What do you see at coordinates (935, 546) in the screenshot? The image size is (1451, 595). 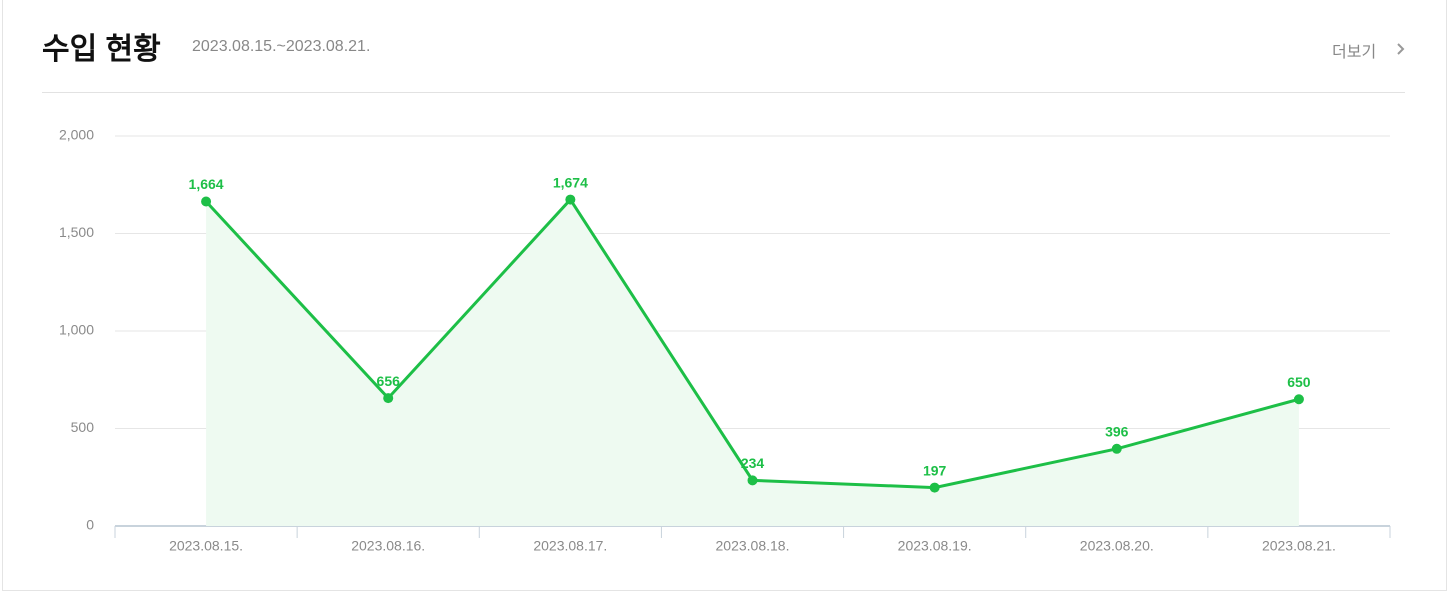 I see `x-tick-label: 2023.08.19.` at bounding box center [935, 546].